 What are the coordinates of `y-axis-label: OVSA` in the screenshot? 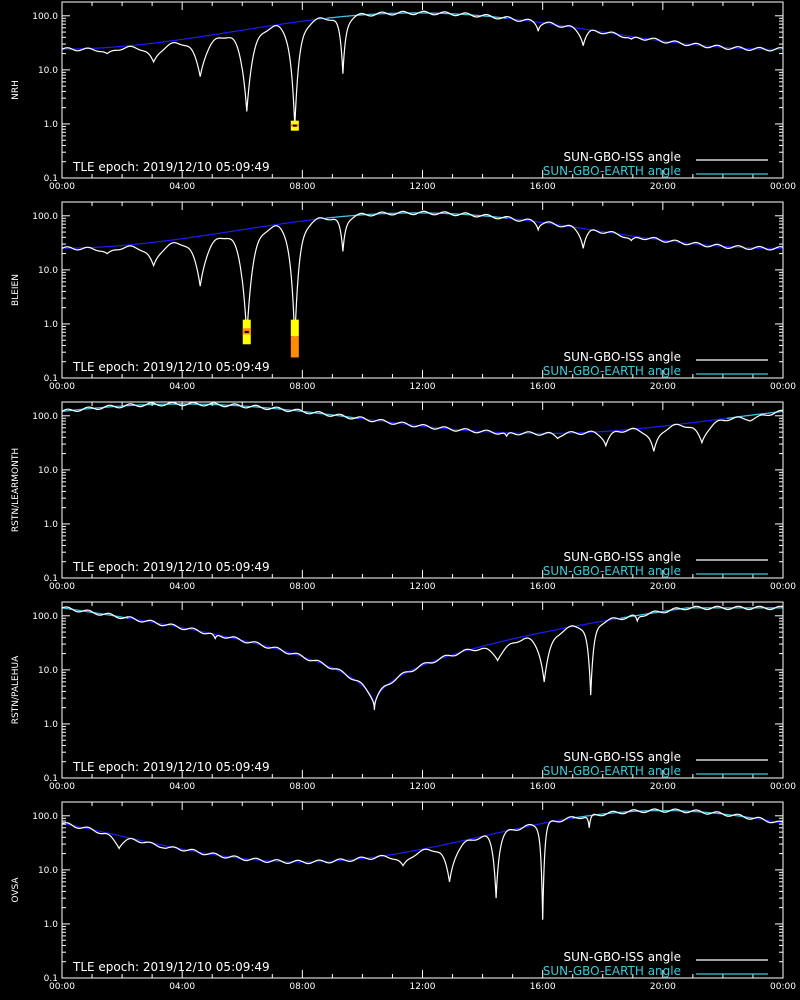 It's located at (16, 890).